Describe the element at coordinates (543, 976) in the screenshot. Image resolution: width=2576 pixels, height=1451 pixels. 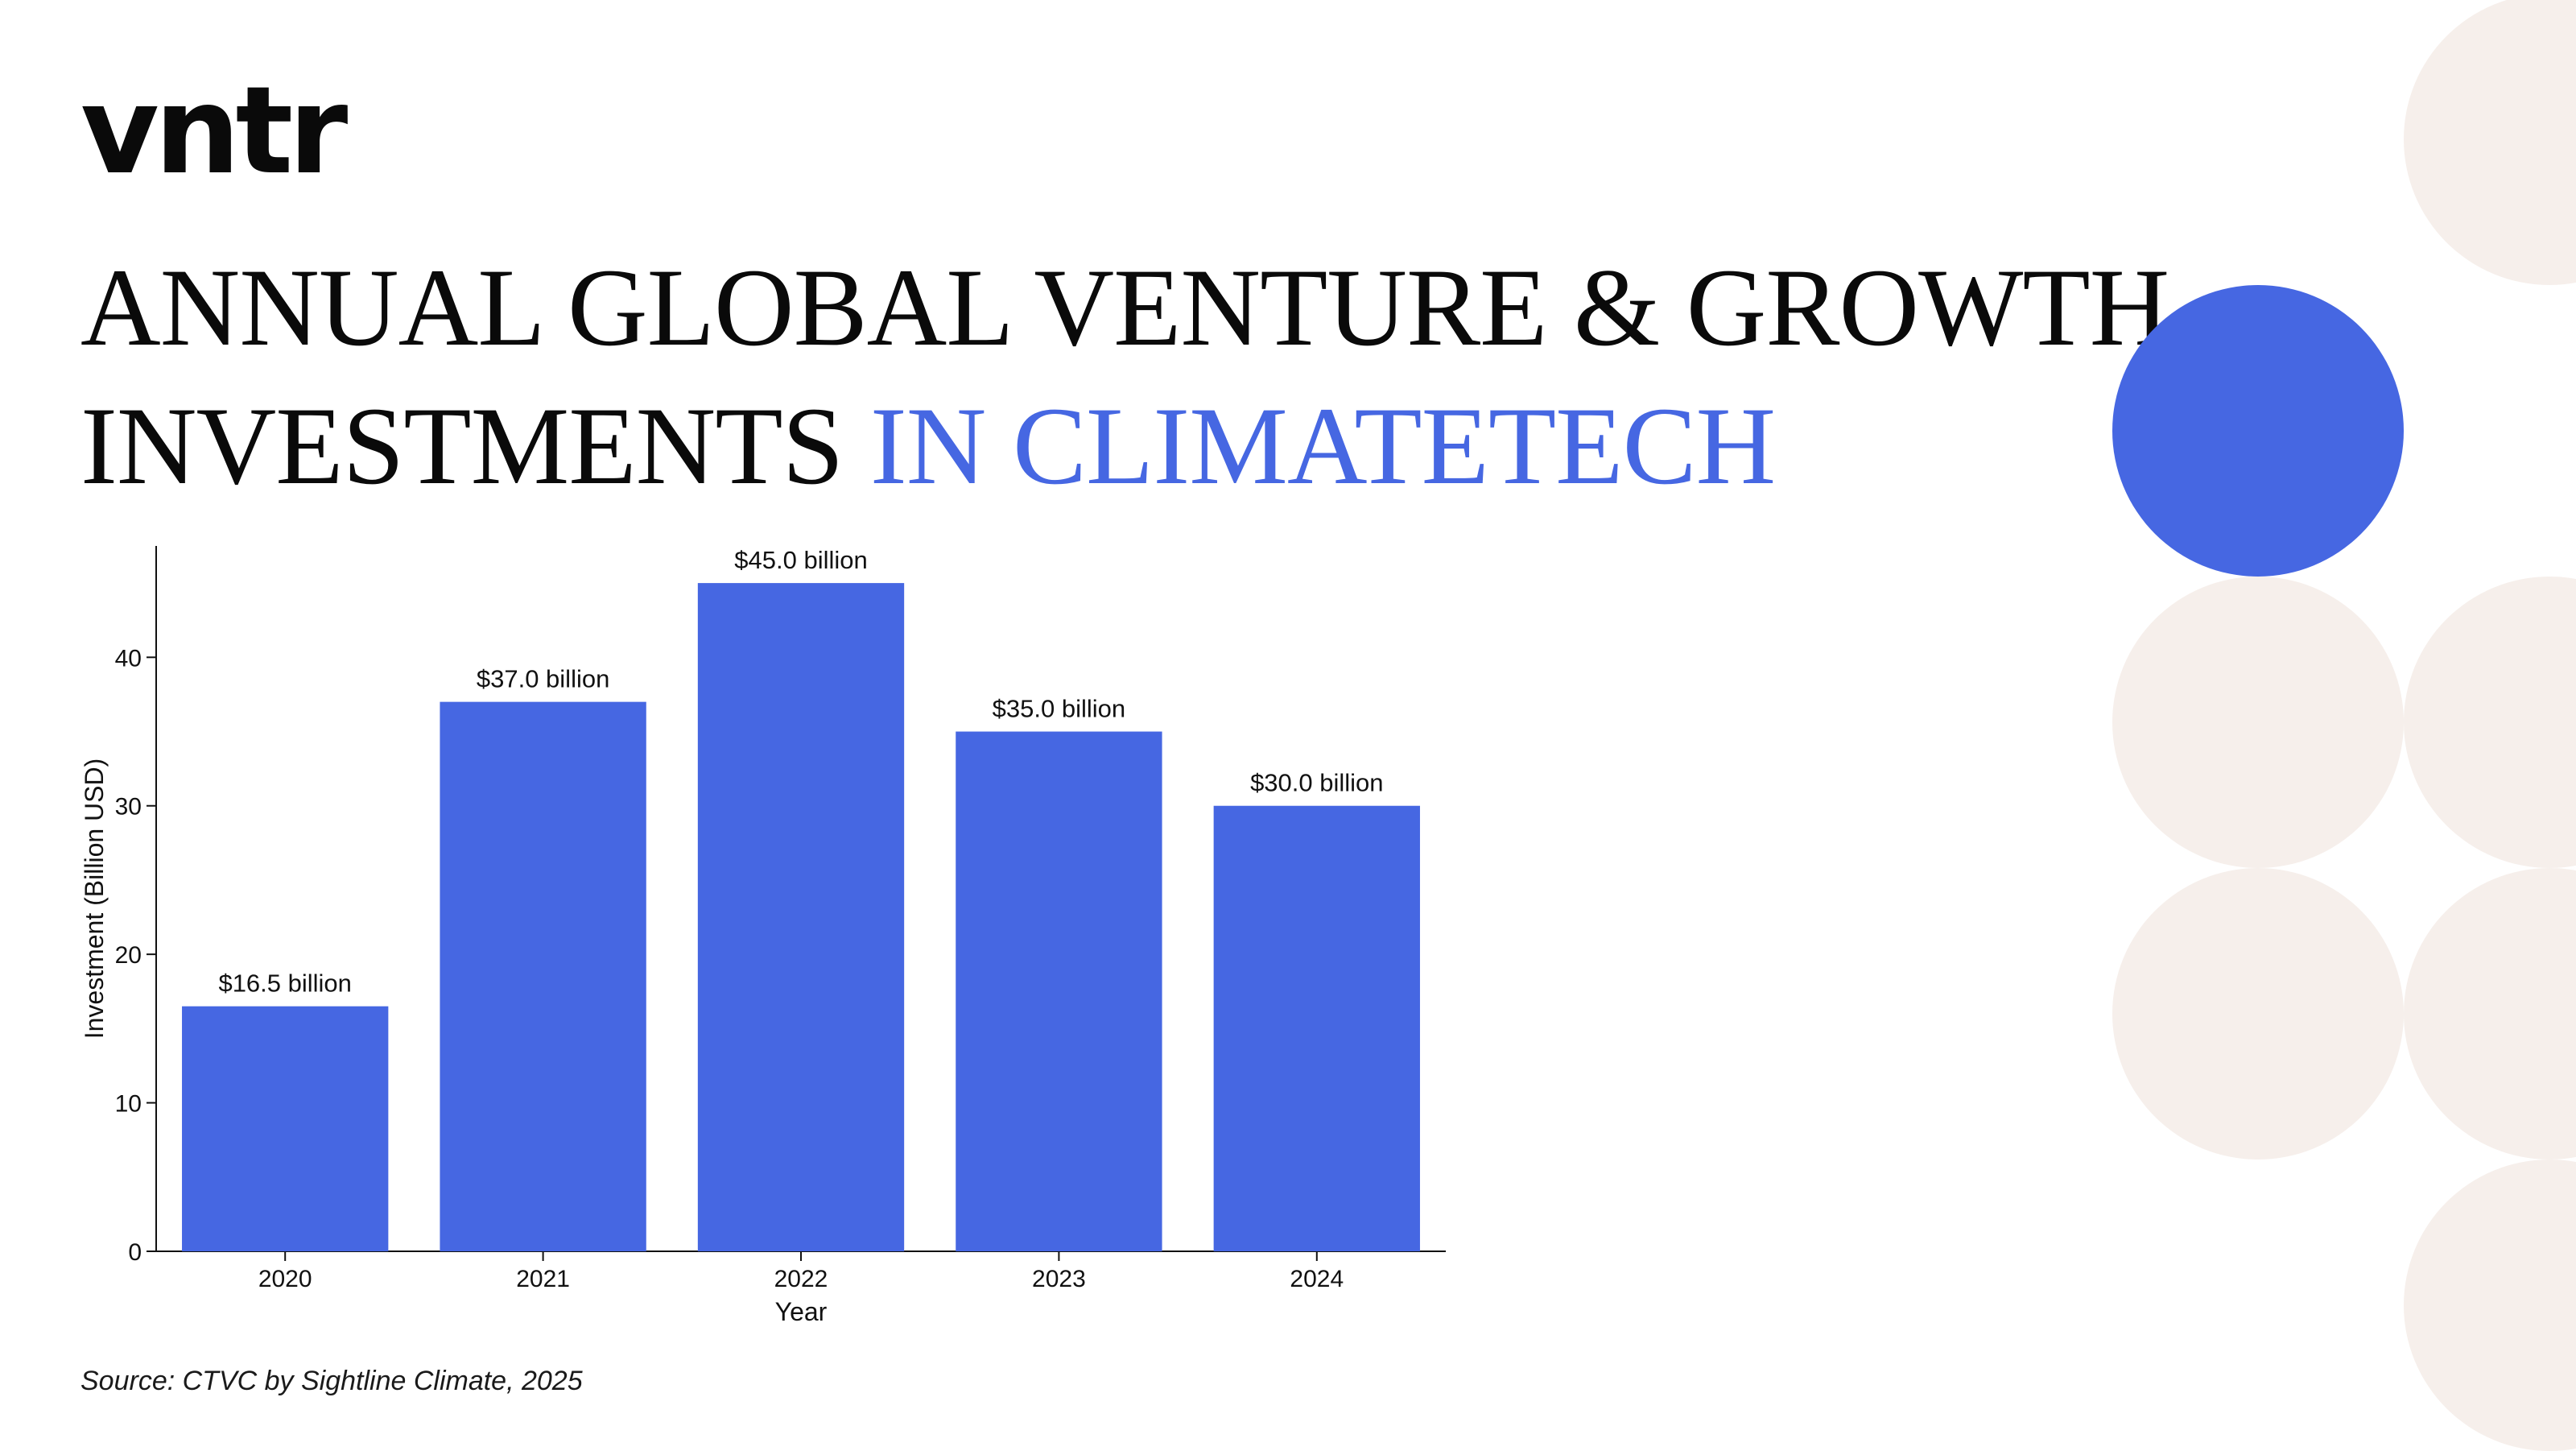
I see `bar-2021` at that location.